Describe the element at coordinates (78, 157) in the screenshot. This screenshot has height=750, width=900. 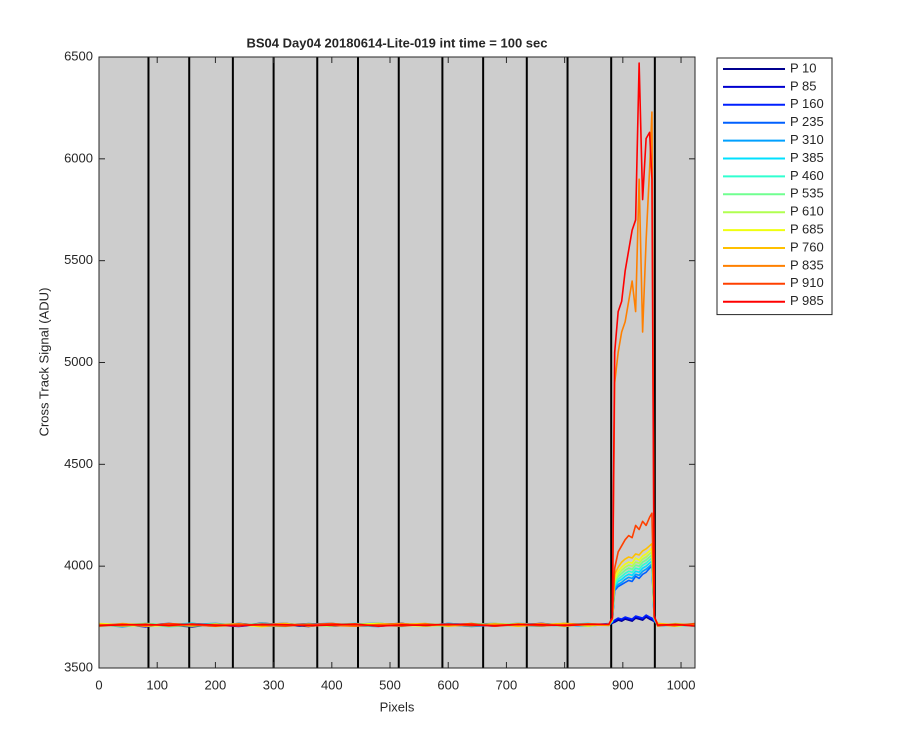
I see `y-tick-label: 6000` at that location.